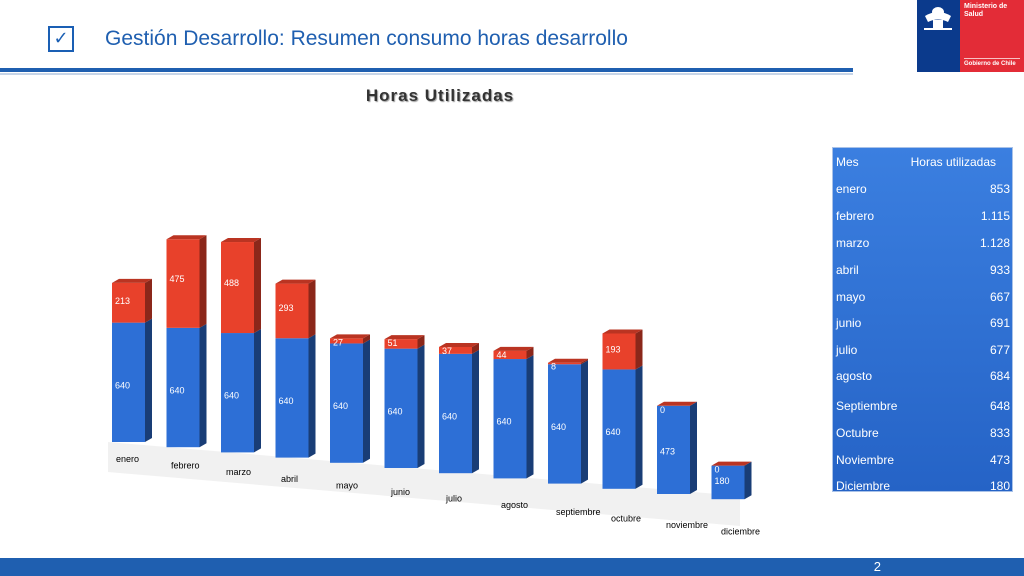 This screenshot has width=1024, height=576. I want to click on bar-junio: 640 51 junio, so click(404, 416).